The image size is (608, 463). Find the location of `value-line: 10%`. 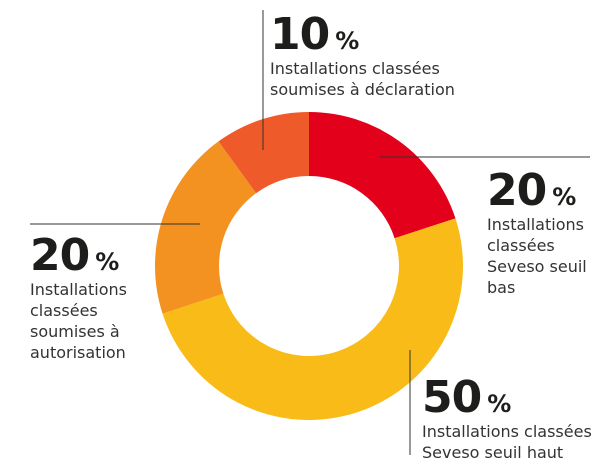

value-line: 10% is located at coordinates (382, 35).